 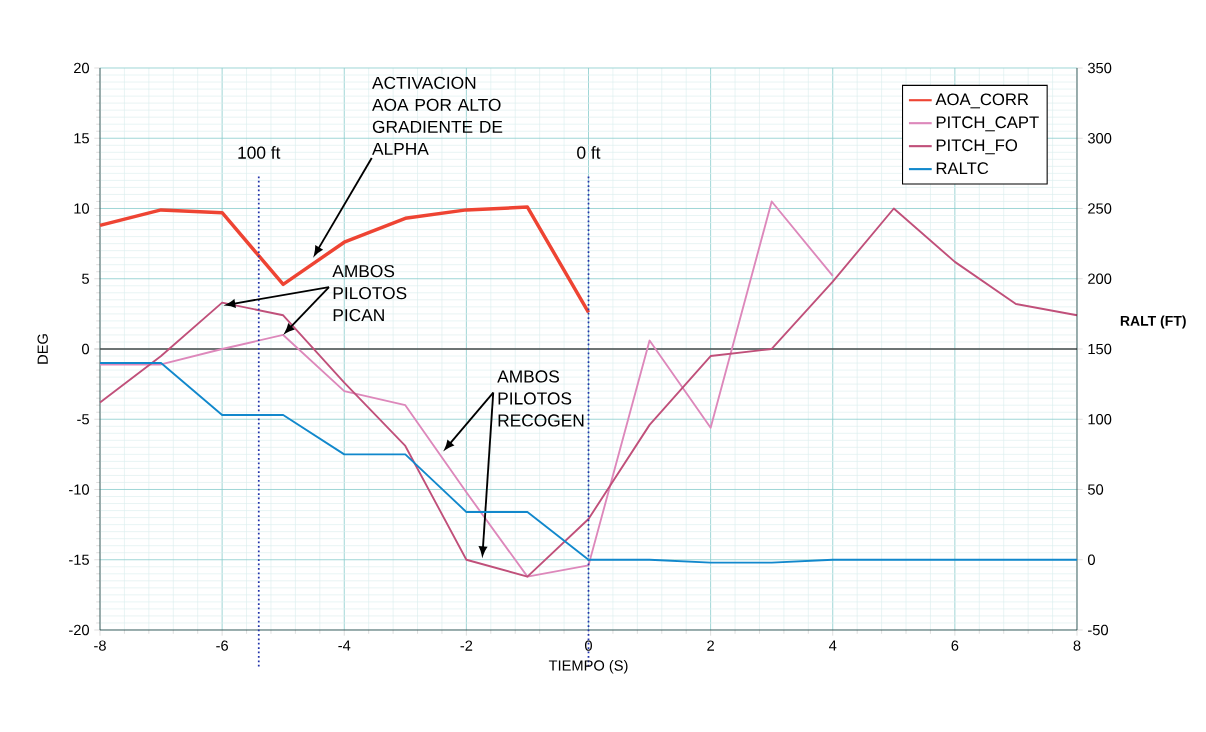 I want to click on x-tick-label: 6, so click(x=955, y=645).